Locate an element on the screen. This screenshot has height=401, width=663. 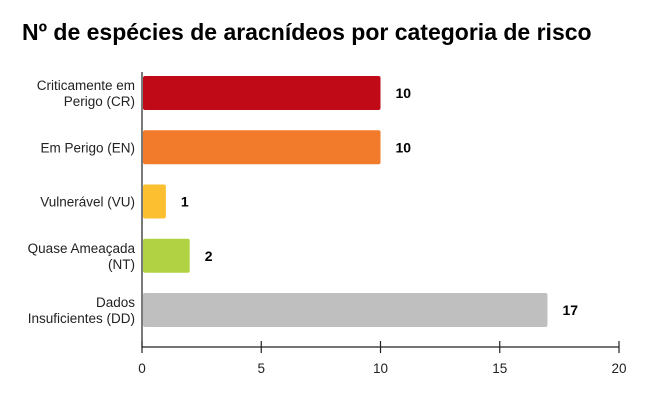
category-label-line: Vulnerável (VU) is located at coordinates (87, 202).